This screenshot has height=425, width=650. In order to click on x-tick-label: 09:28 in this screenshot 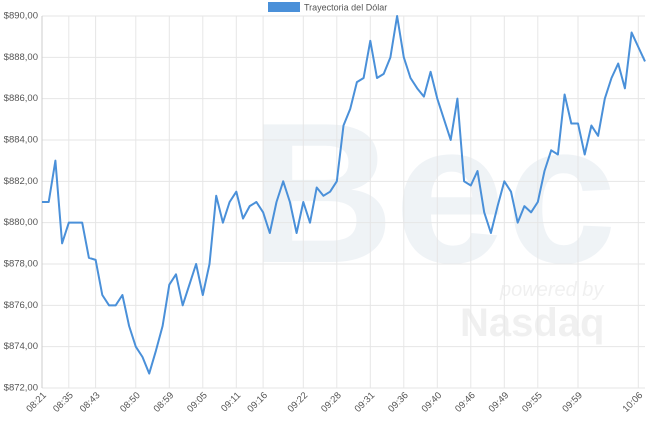, I will do `click(331, 402)`.